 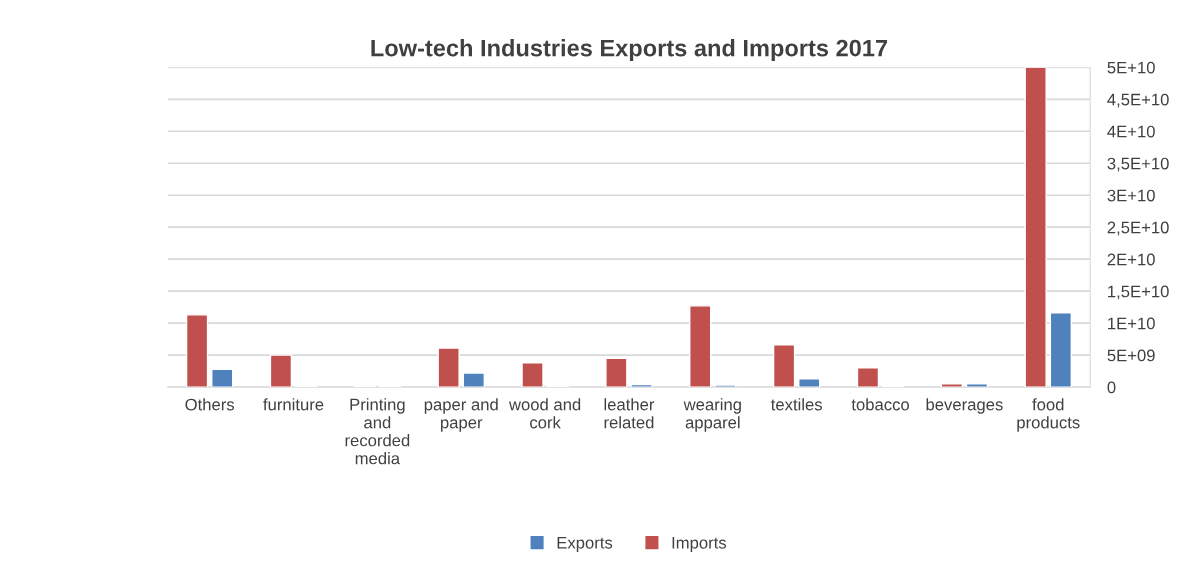 I want to click on x-tick-label: wearing apparel, so click(x=712, y=415).